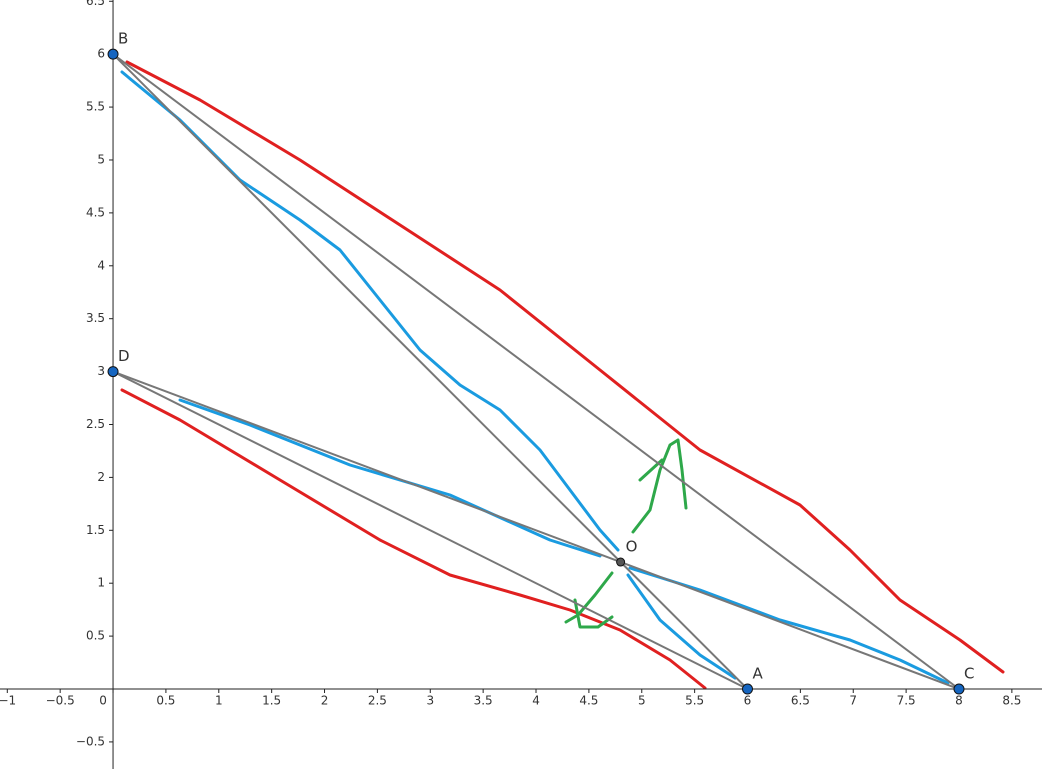 This screenshot has width=1042, height=769. What do you see at coordinates (95, 318) in the screenshot?
I see `y-tick-label: 3.5` at bounding box center [95, 318].